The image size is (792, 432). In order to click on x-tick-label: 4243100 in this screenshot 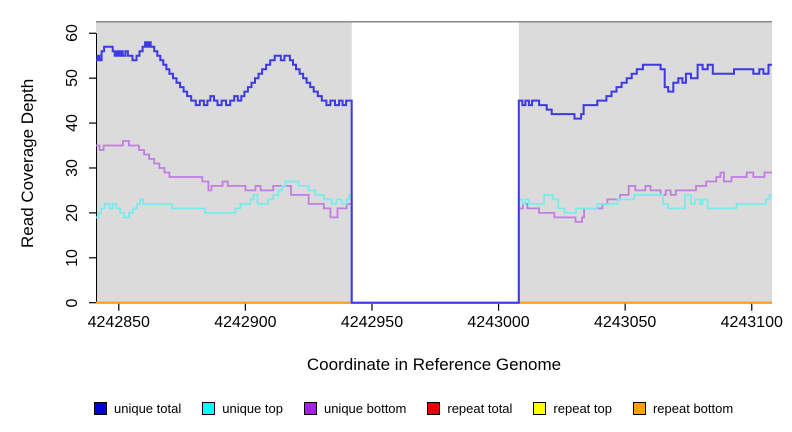, I will do `click(751, 322)`.